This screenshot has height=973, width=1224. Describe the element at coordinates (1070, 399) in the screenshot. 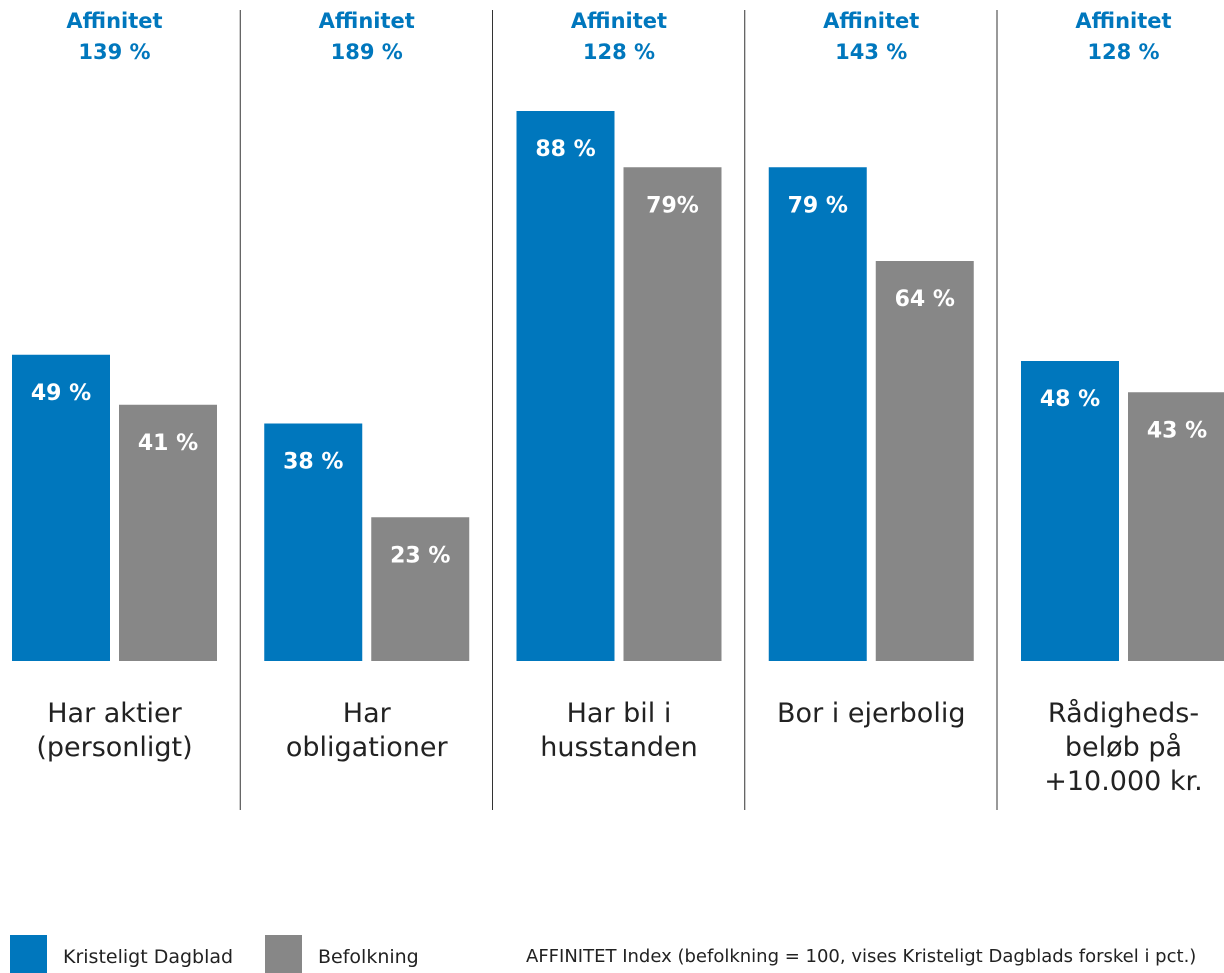

I see `value-label: 48 %` at that location.